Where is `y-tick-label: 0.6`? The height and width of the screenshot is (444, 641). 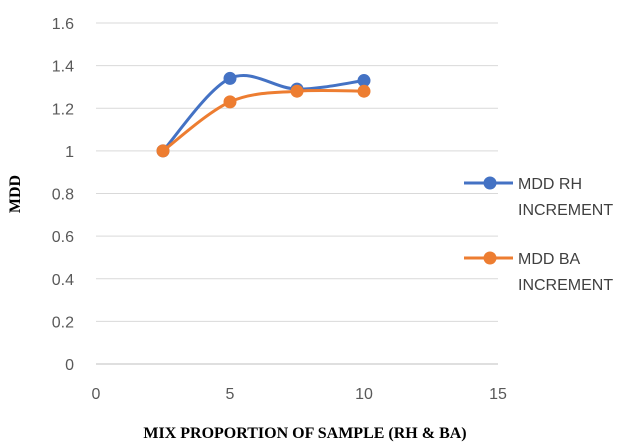
y-tick-label: 0.6 is located at coordinates (63, 237).